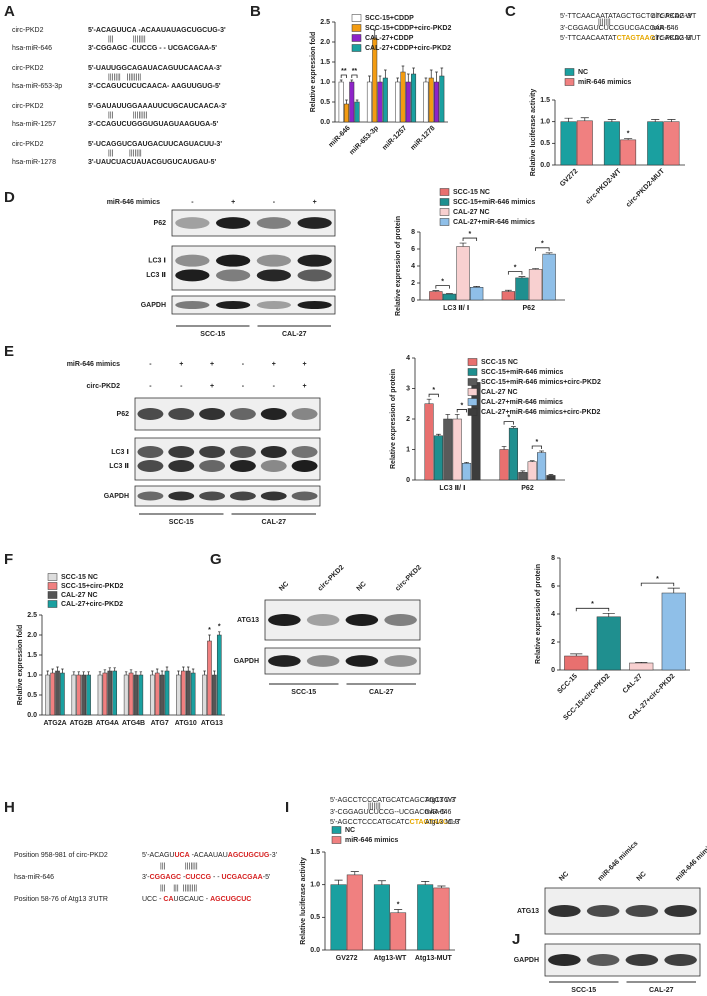 This screenshot has height=996, width=707. What do you see at coordinates (168, 899) in the screenshot?
I see `sequence-part: CA` at bounding box center [168, 899].